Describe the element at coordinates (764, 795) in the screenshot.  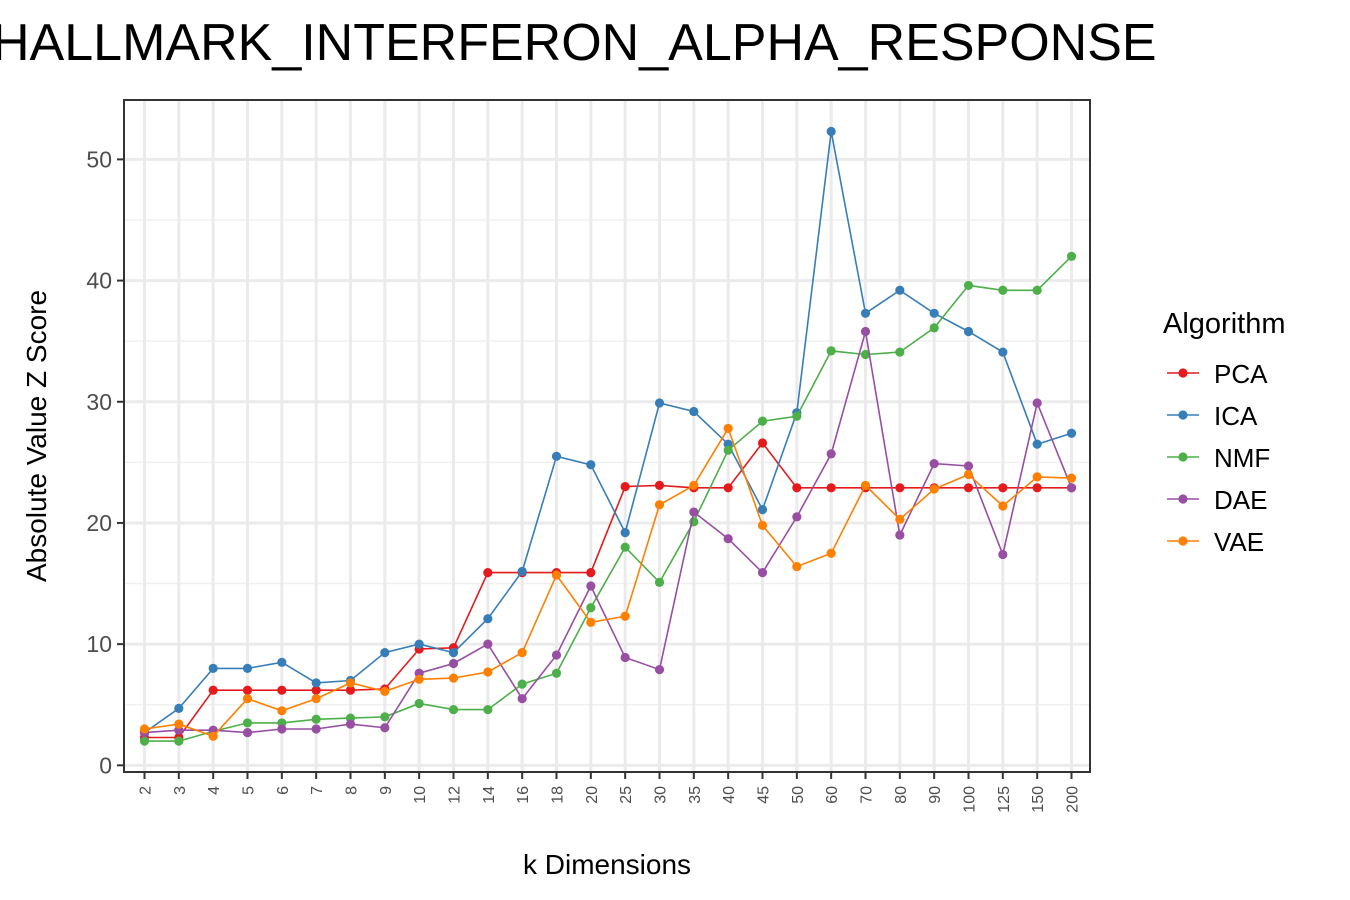
I see `x-tick-label: 45` at that location.